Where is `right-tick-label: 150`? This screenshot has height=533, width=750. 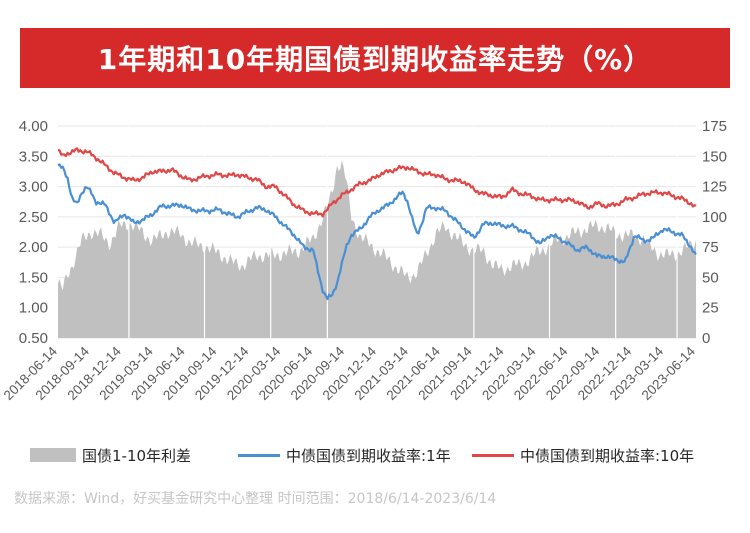
right-tick-label: 150 is located at coordinates (714, 156).